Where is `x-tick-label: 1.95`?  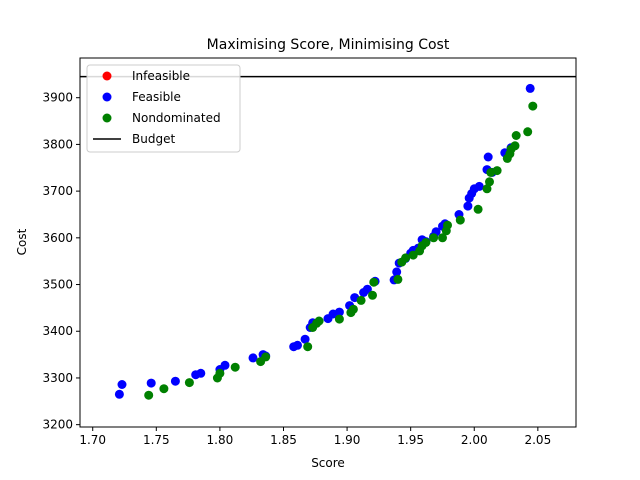
x-tick-label: 1.95 is located at coordinates (410, 440).